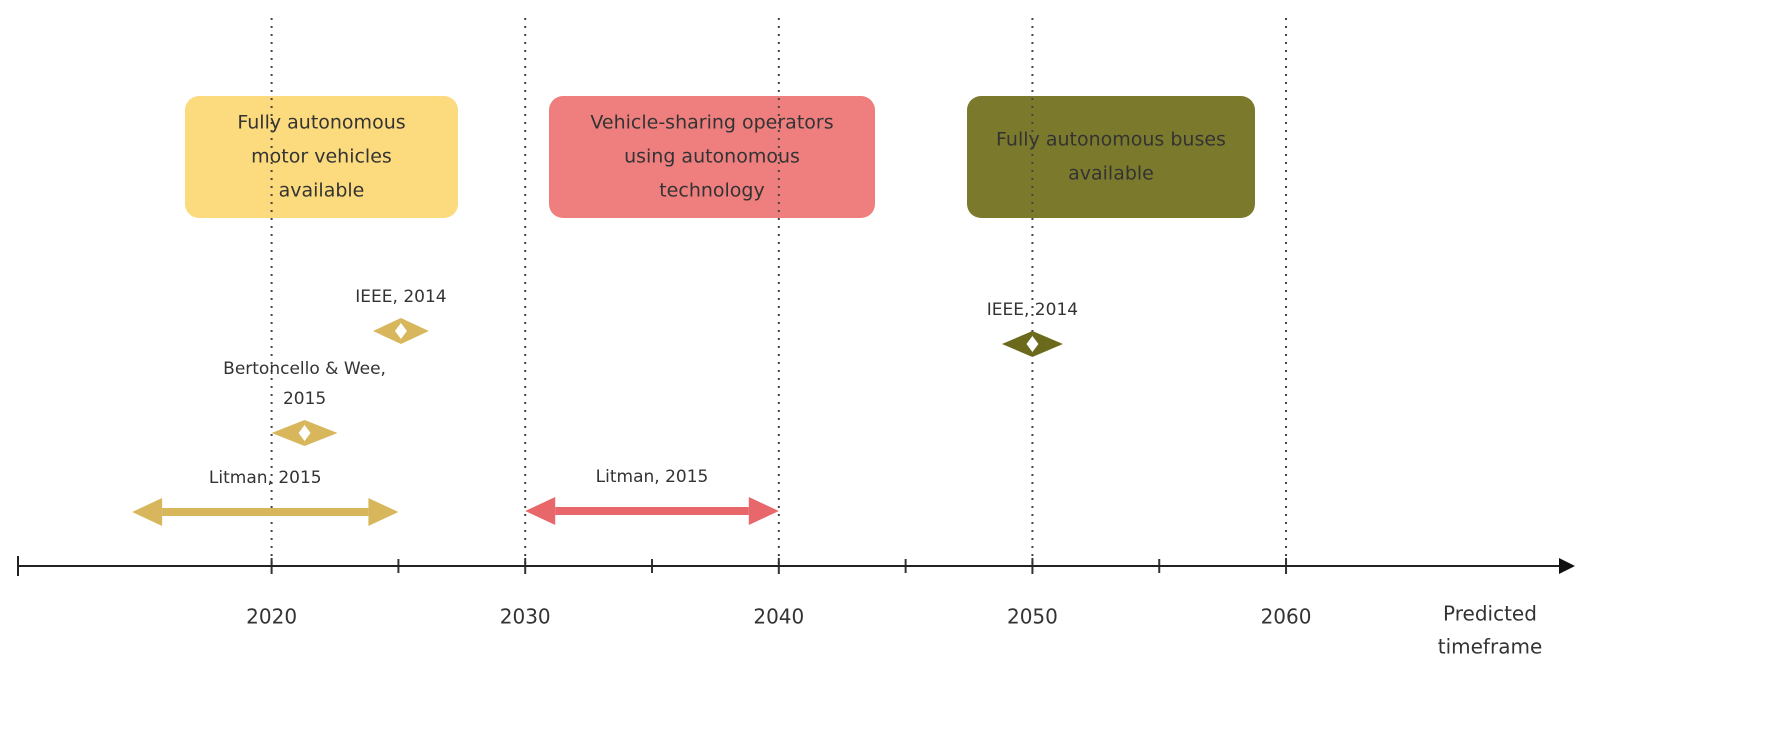 The width and height of the screenshot is (1777, 754). What do you see at coordinates (712, 191) in the screenshot?
I see `milestone-text: technology` at bounding box center [712, 191].